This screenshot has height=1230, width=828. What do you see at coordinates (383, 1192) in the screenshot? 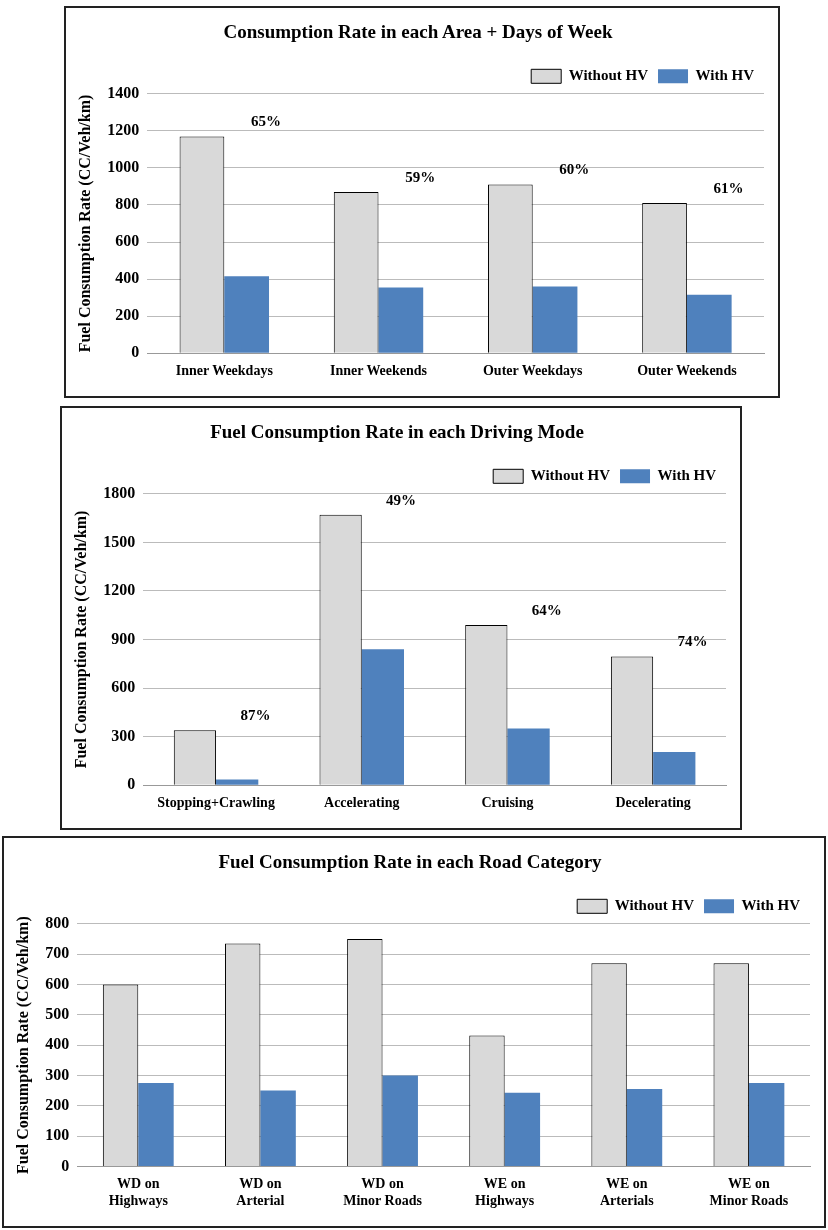
I see `x-tick-label: WD on Minor Roads` at bounding box center [383, 1192].